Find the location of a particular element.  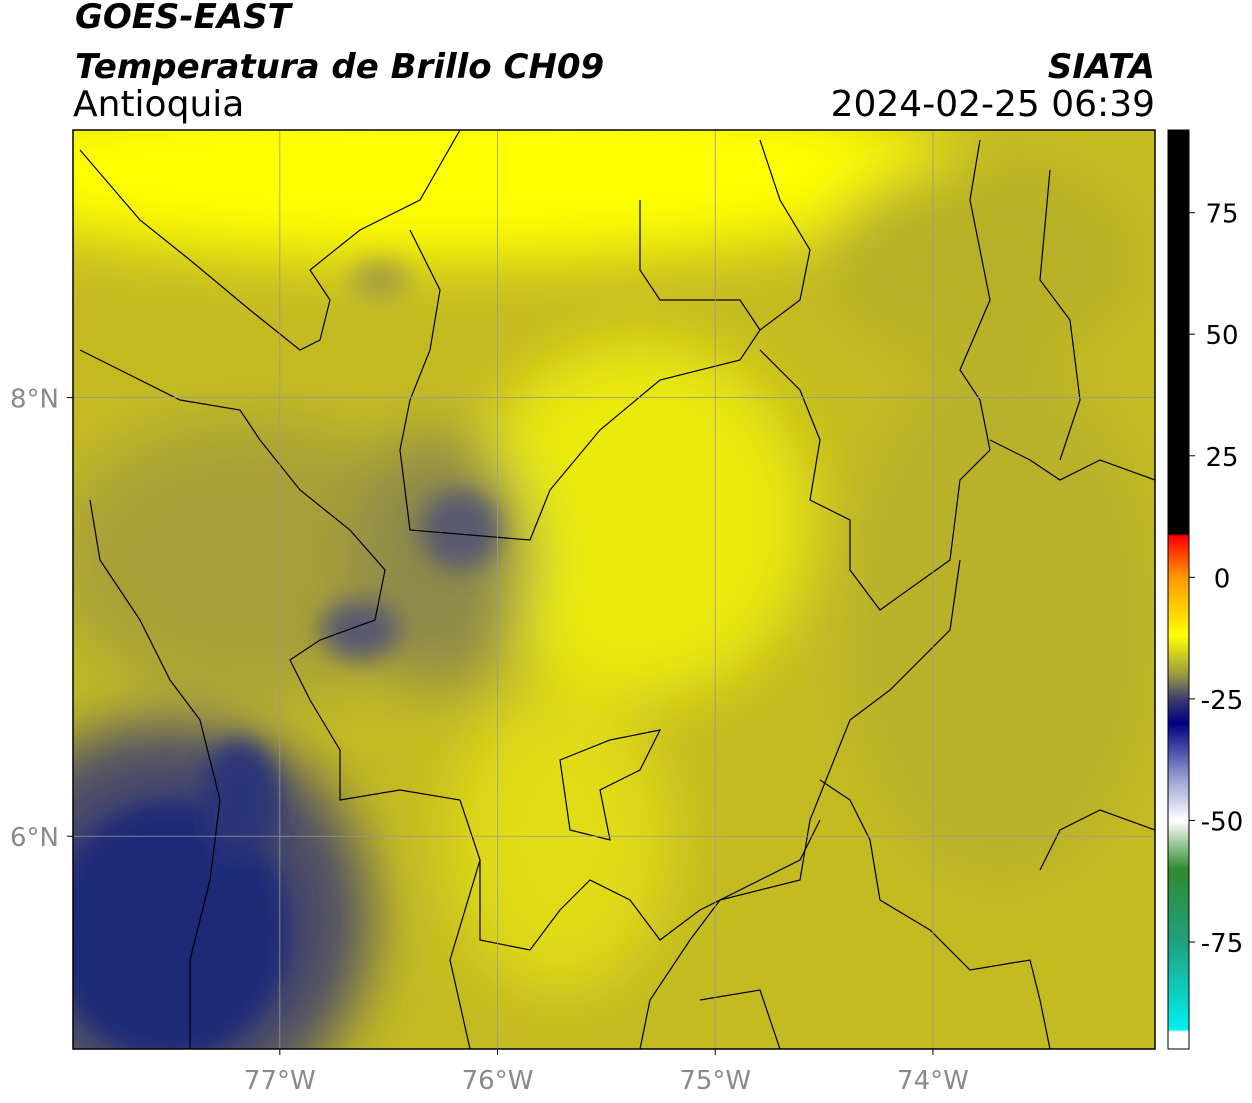

x-tick-label: 77°W is located at coordinates (280, 1081).